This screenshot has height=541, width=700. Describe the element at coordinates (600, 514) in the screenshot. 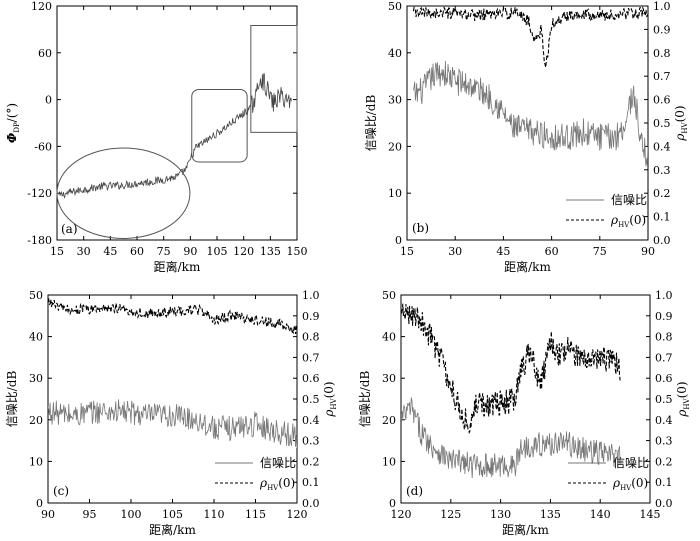

I see `x-tick-label: 140` at that location.